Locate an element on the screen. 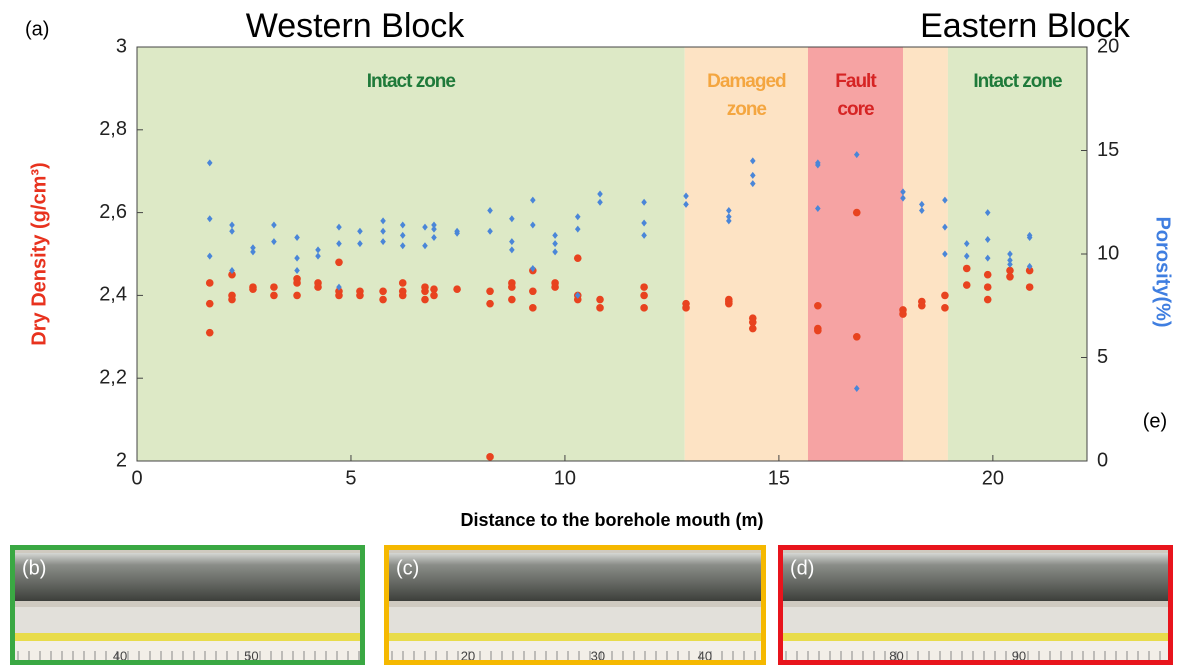  y-tick-label: 2,4 is located at coordinates (113, 295).